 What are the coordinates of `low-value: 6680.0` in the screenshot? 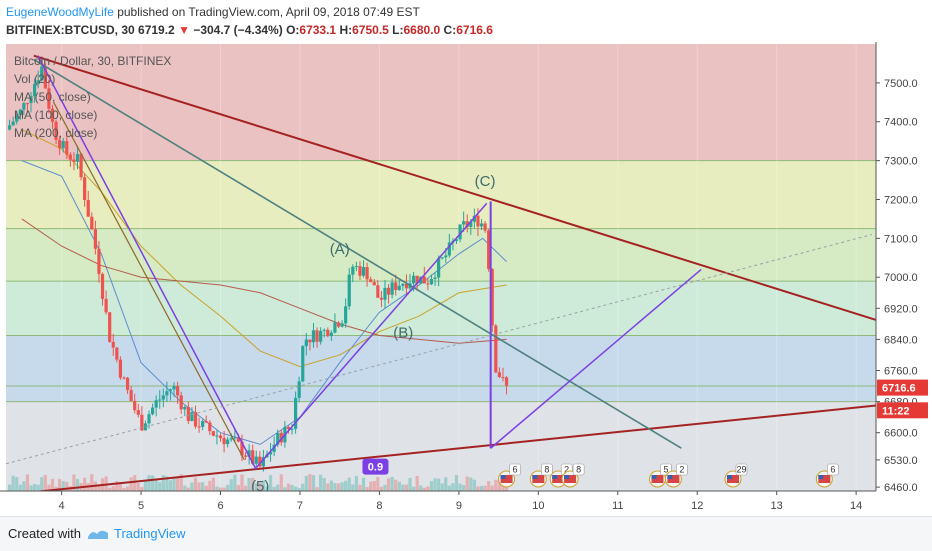 It's located at (422, 30).